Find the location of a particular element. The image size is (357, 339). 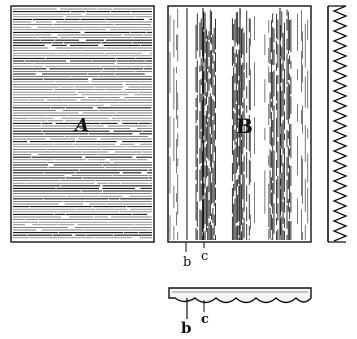

section-label-b: b is located at coordinates (186, 328).